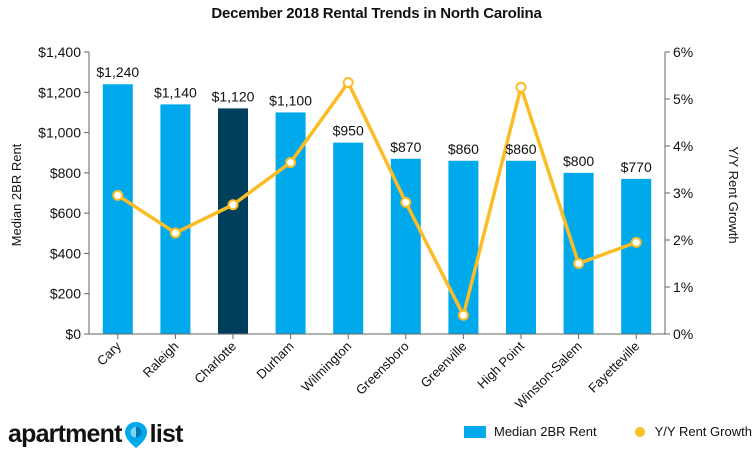 The image size is (753, 459). Describe the element at coordinates (382, 368) in the screenshot. I see `x-tick-label: Greensboro` at that location.